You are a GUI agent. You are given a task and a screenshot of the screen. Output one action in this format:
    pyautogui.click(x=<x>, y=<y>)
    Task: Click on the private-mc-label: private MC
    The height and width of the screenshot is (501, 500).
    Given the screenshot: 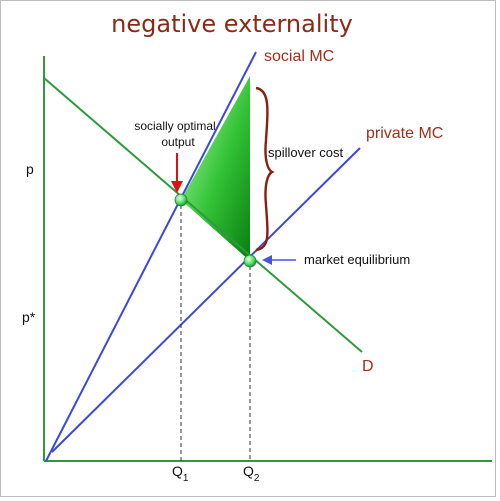 What is the action you would take?
    pyautogui.click(x=404, y=133)
    